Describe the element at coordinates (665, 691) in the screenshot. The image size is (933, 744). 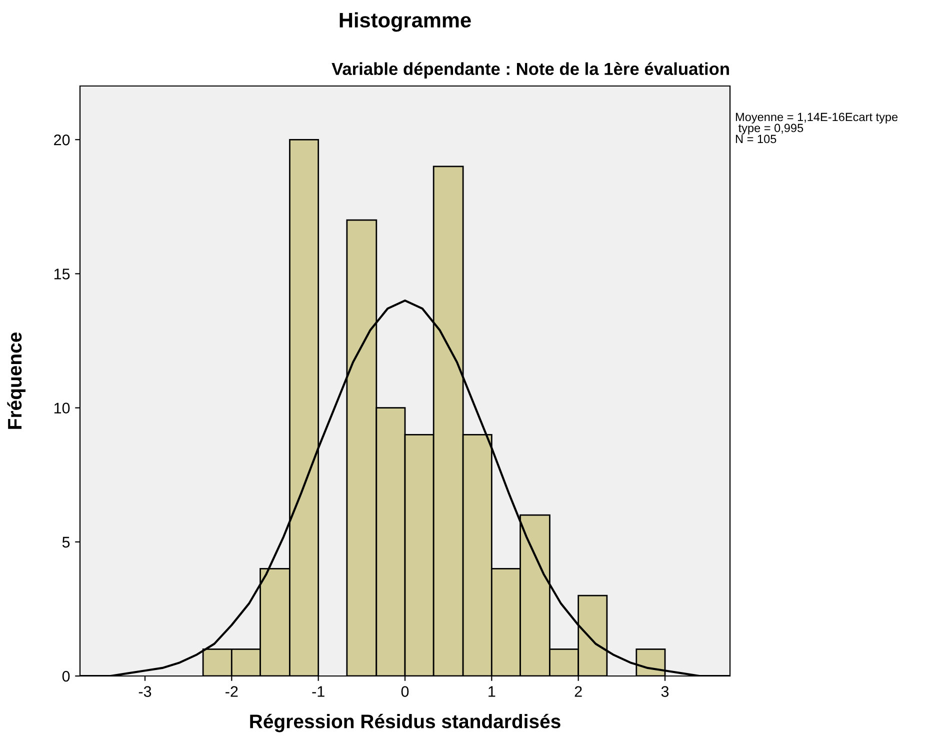
I see `x-tick-label: 3` at that location.